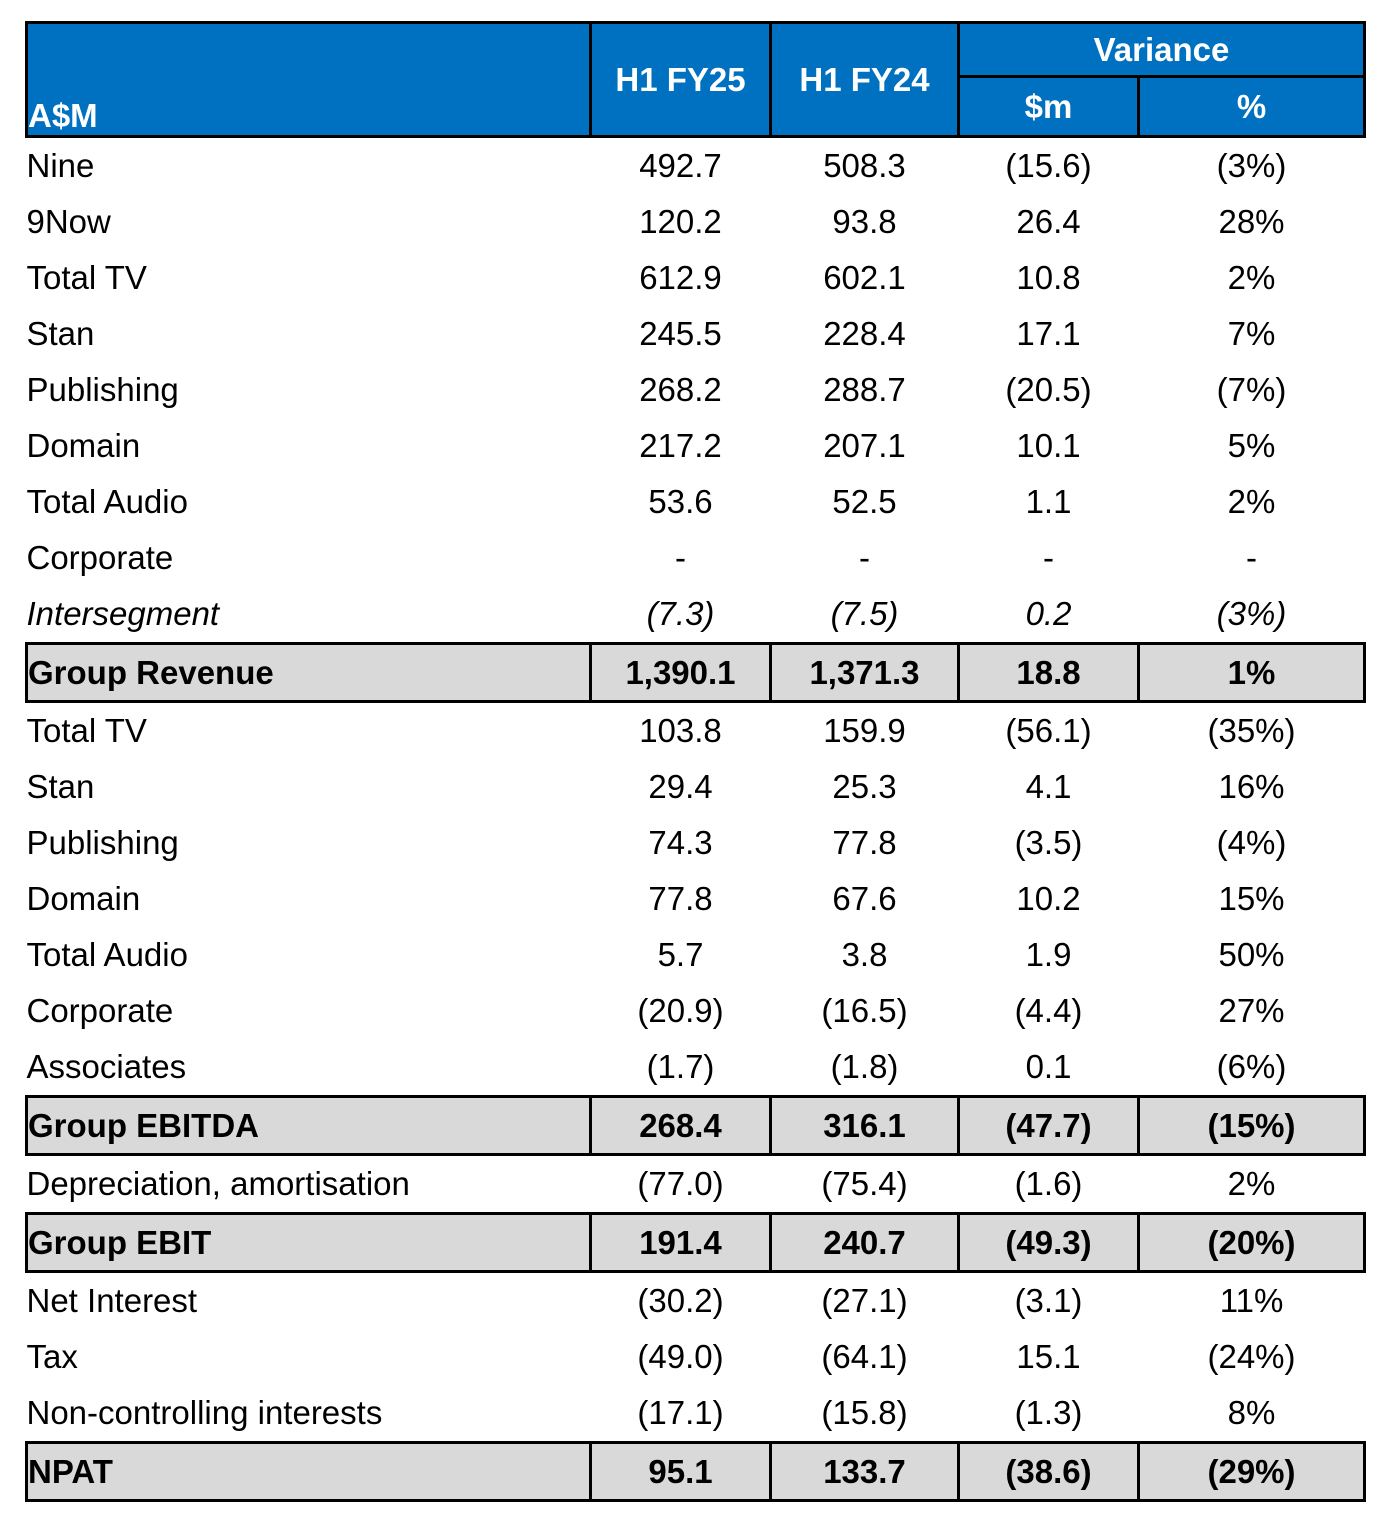 The height and width of the screenshot is (1528, 1378). What do you see at coordinates (680, 501) in the screenshot?
I see `h1-fy25-value: 53.6` at bounding box center [680, 501].